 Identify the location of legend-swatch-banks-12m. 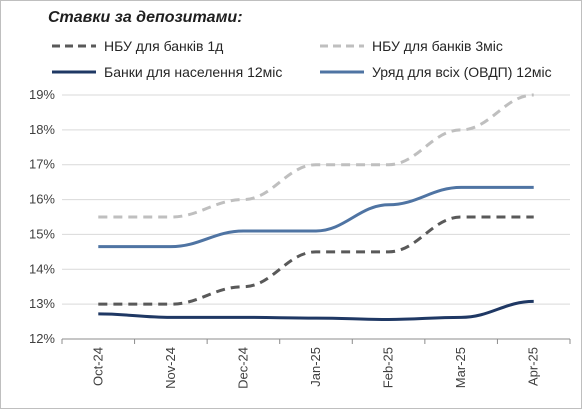
(74, 72).